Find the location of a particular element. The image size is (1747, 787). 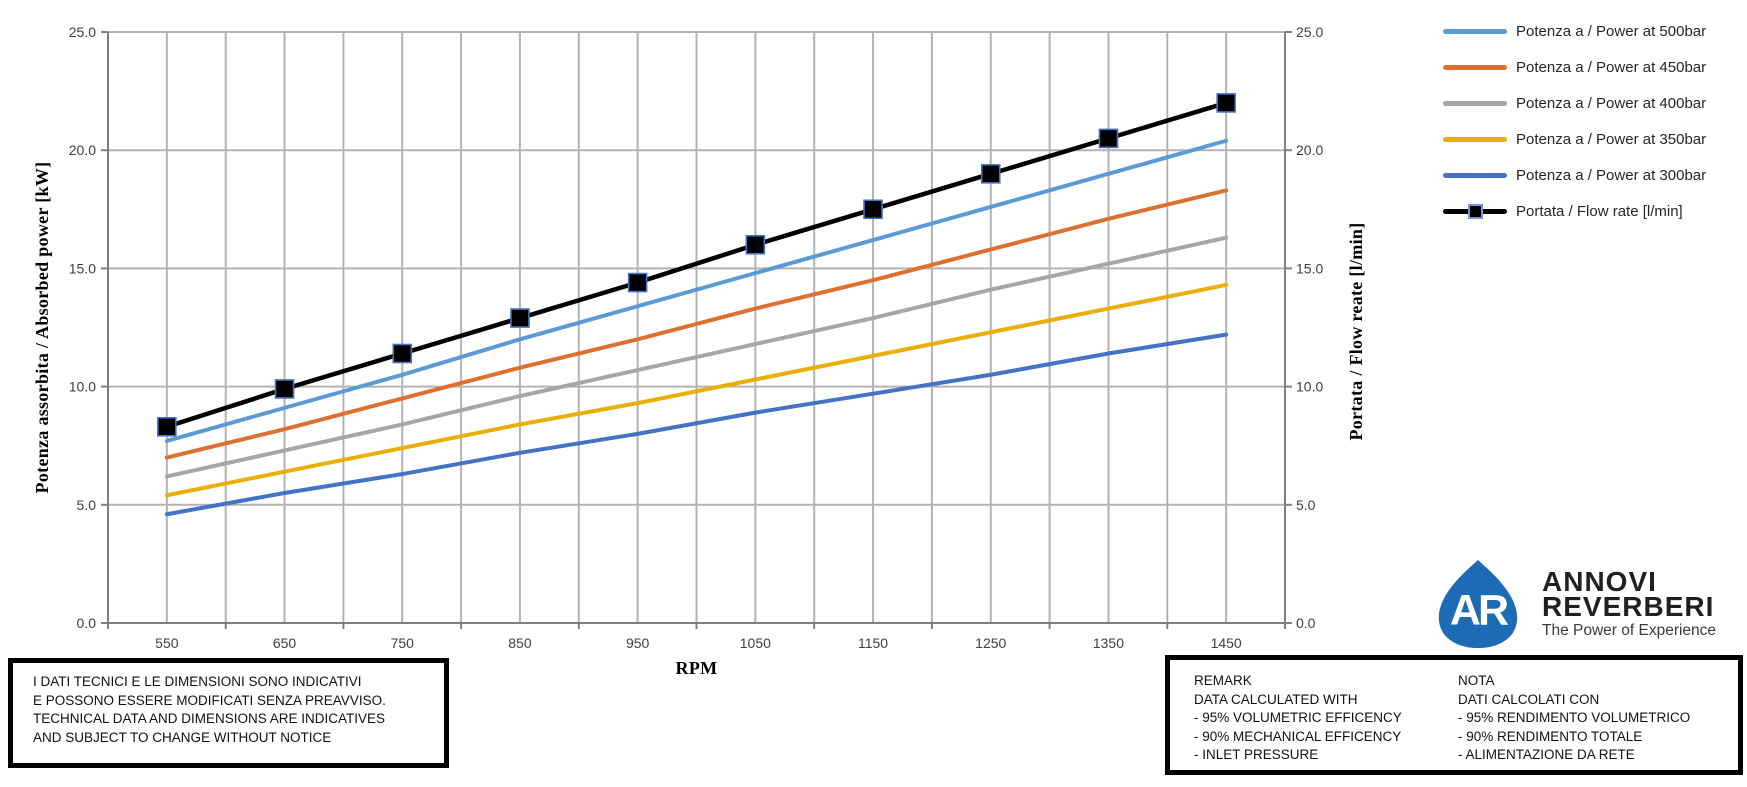

x-tick-label: 850 is located at coordinates (520, 643).